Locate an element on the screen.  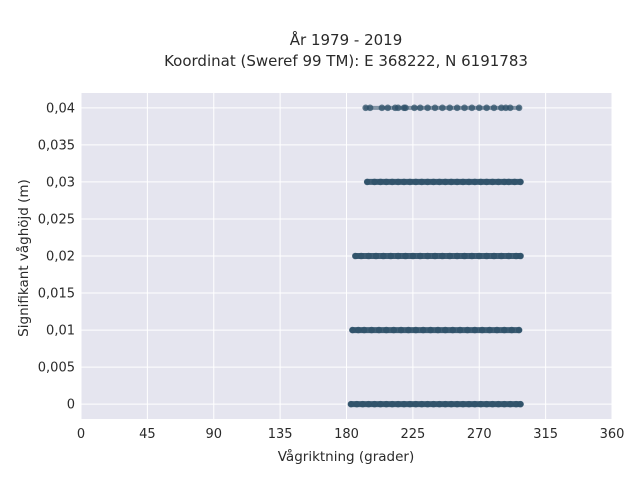
y-tick-label: 0,015 is located at coordinates (56, 294).